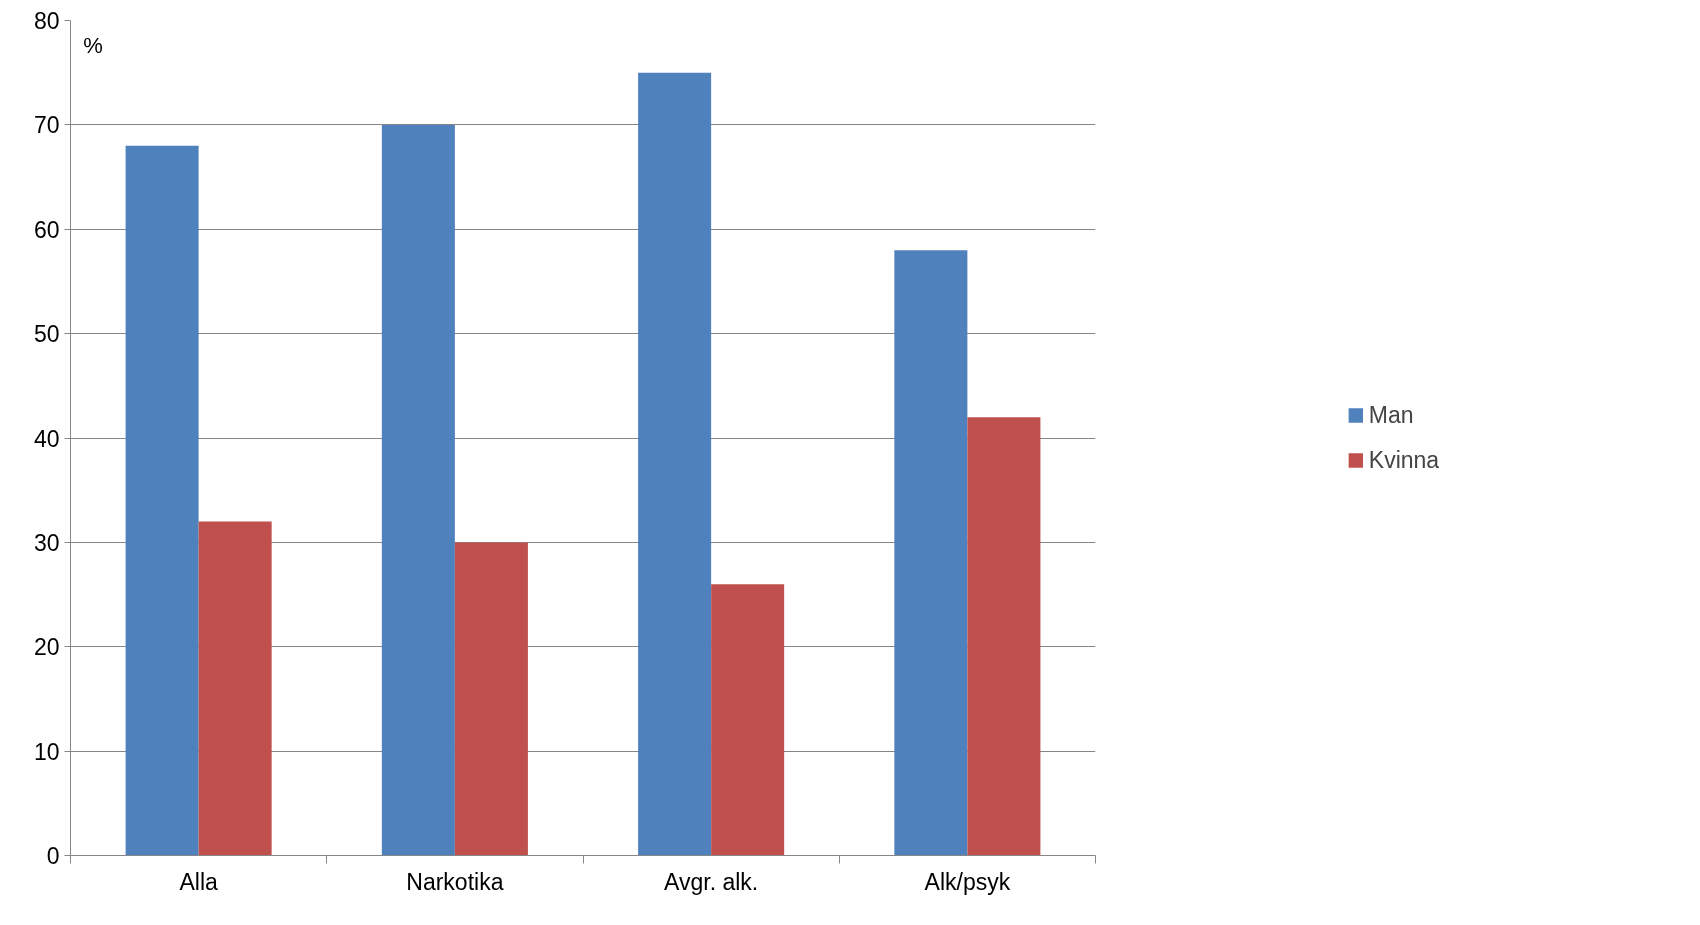 The width and height of the screenshot is (1700, 925). Describe the element at coordinates (455, 881) in the screenshot. I see `x-tick-label: Narkotika` at that location.